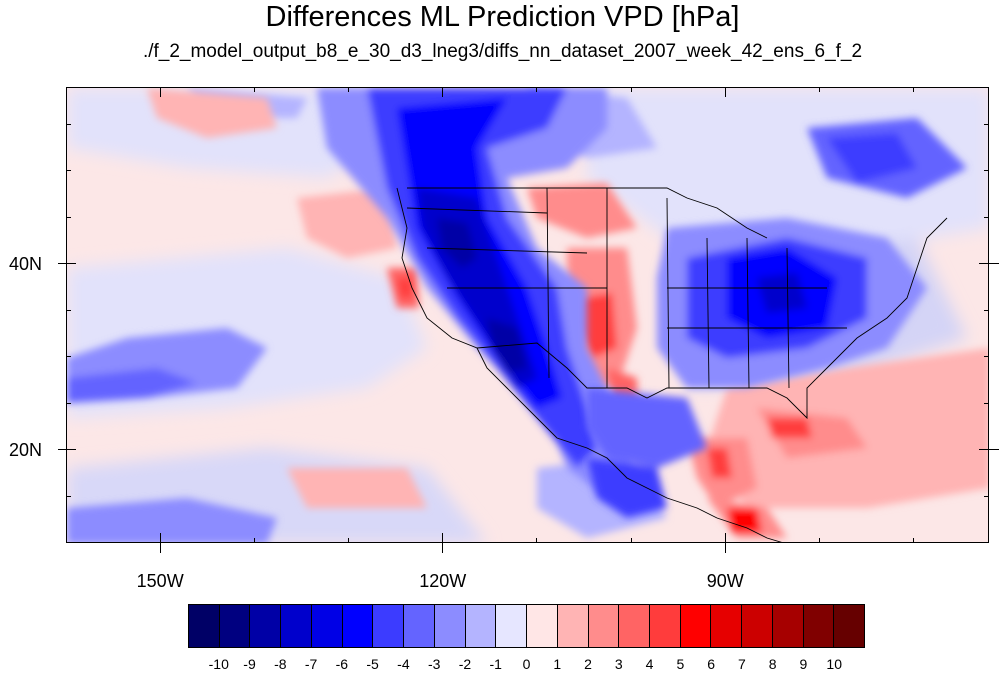 This screenshot has height=673, width=1005. What do you see at coordinates (403, 664) in the screenshot?
I see `colorbar-label: -4` at bounding box center [403, 664].